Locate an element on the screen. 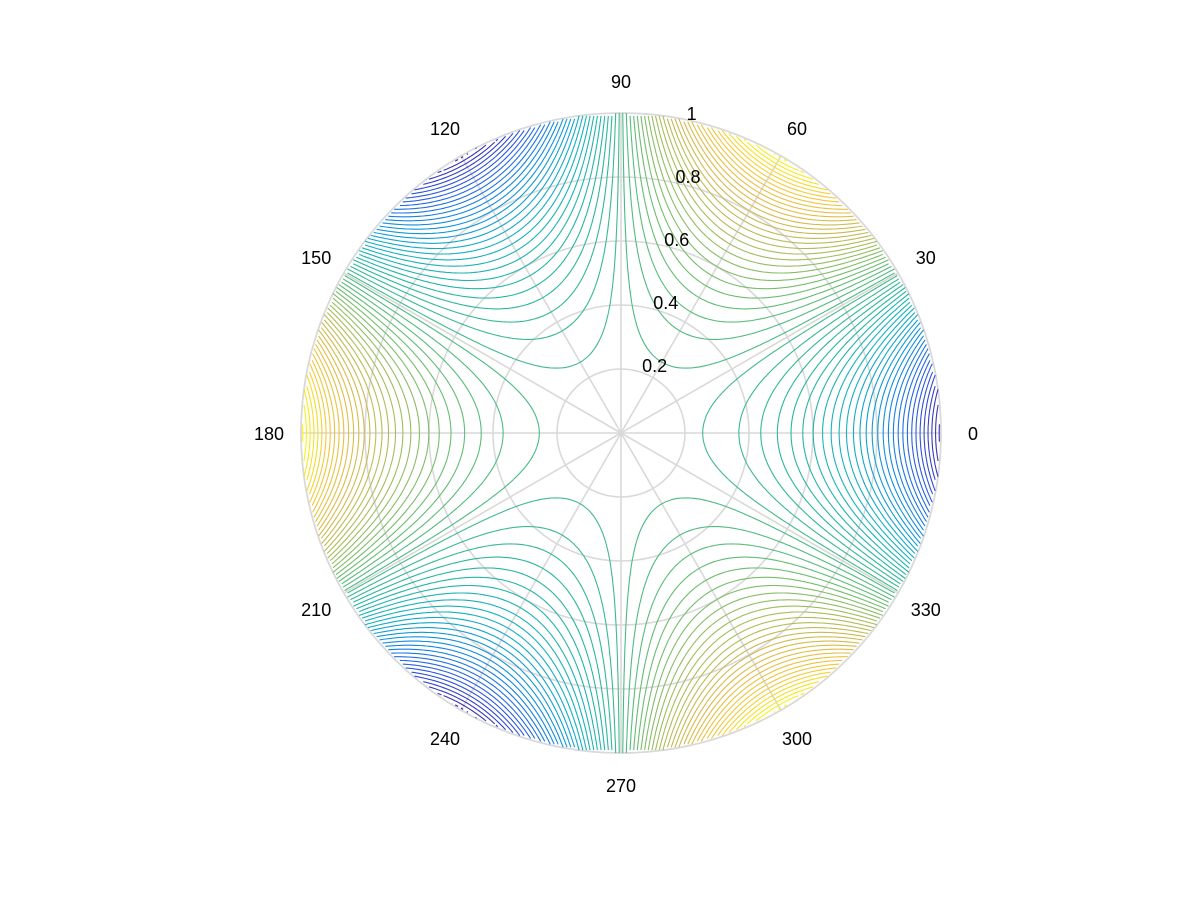 The width and height of the screenshot is (1200, 900). theta-tick-label: 120 is located at coordinates (445, 129).